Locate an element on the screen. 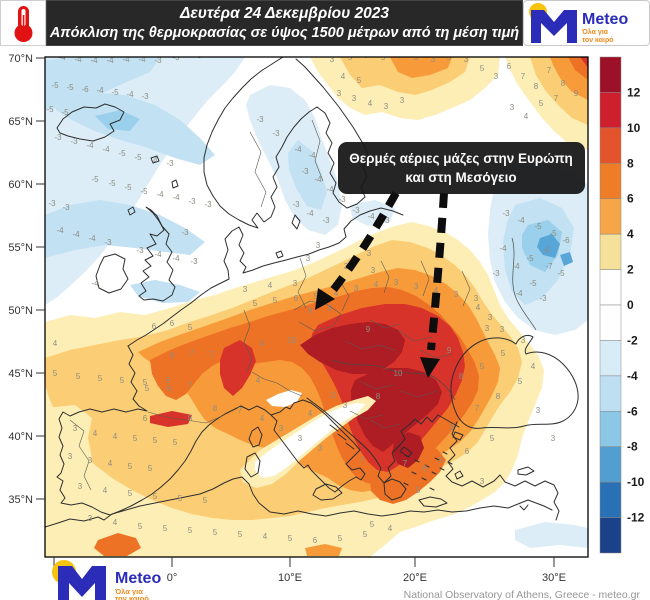 The image size is (650, 600). page-title: Δευτέρα 24 Δεκεμβρίου 2023 is located at coordinates (284, 13).